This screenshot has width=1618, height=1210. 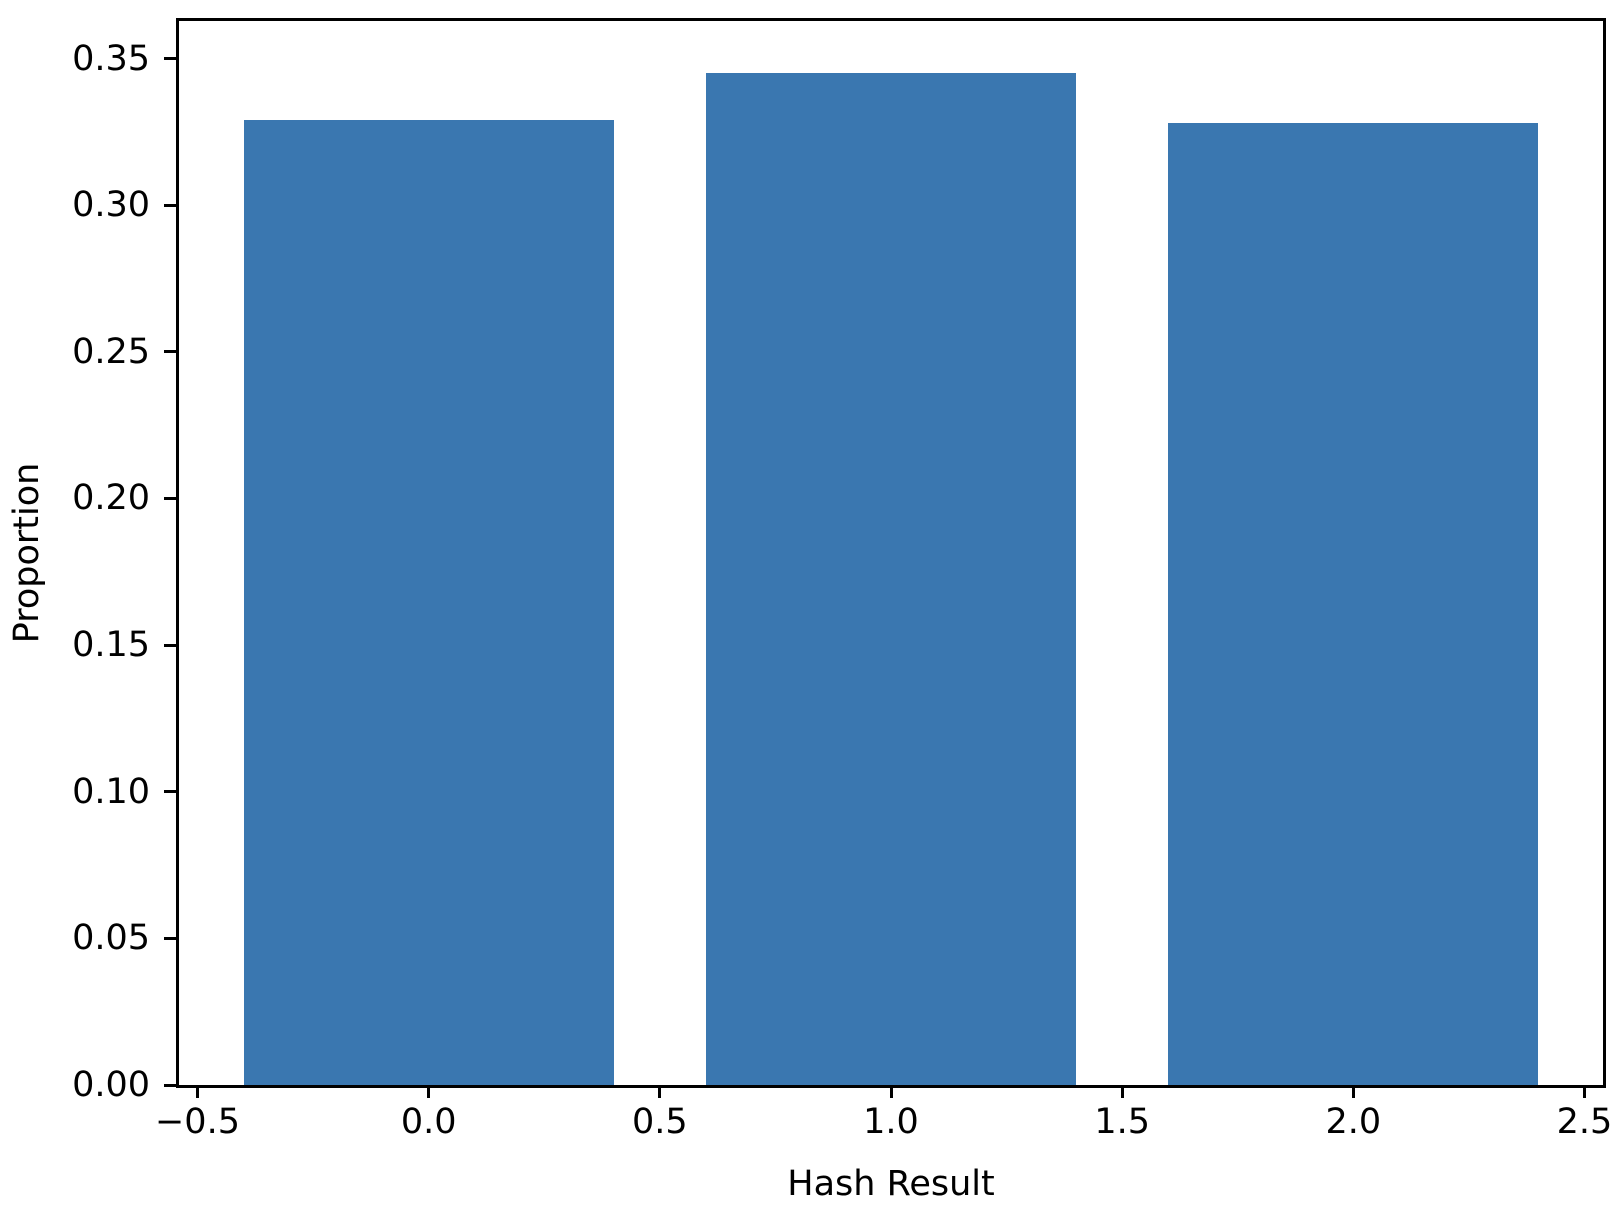 What do you see at coordinates (111, 205) in the screenshot?
I see `y-tick-label: 0.30` at bounding box center [111, 205].